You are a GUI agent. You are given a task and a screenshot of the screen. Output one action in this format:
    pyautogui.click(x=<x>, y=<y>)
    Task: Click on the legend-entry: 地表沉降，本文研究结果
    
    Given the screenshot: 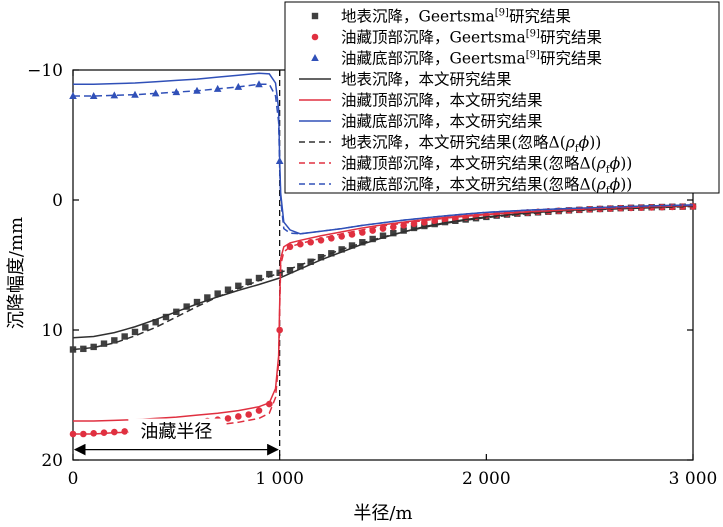 What is the action you would take?
    pyautogui.click(x=405, y=80)
    